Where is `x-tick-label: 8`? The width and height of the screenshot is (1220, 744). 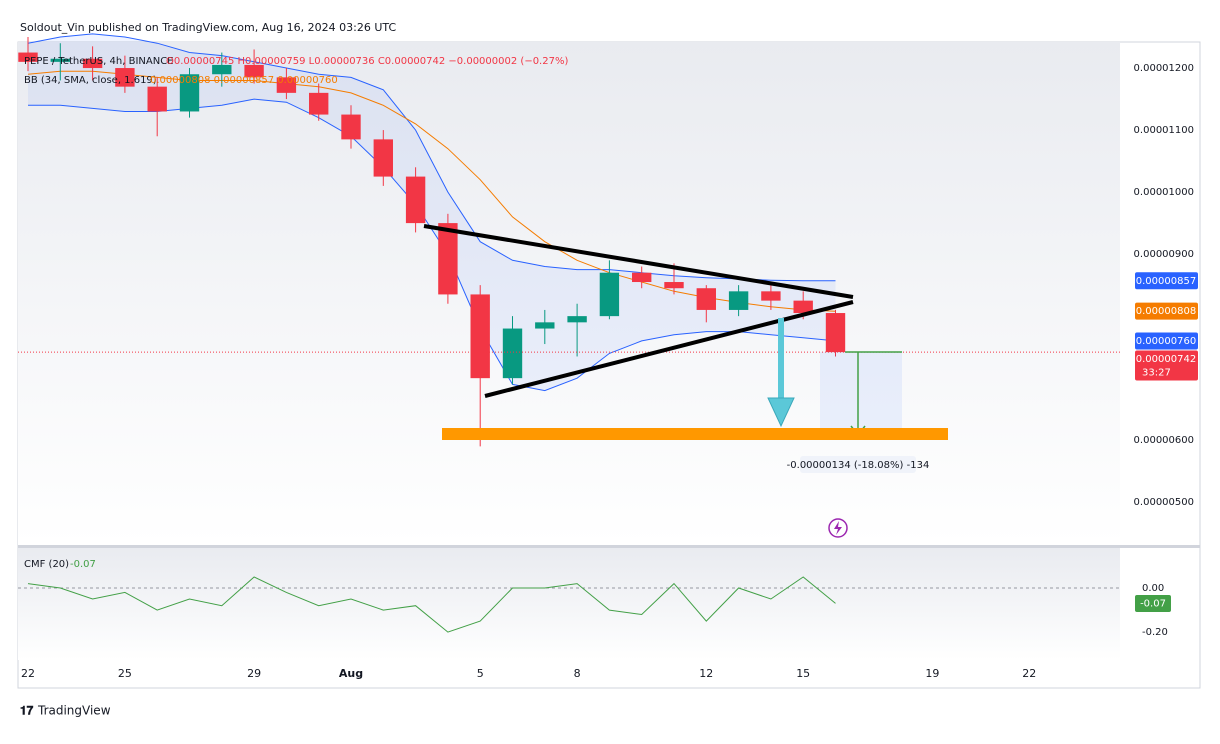
x-tick-label: 8 is located at coordinates (577, 673).